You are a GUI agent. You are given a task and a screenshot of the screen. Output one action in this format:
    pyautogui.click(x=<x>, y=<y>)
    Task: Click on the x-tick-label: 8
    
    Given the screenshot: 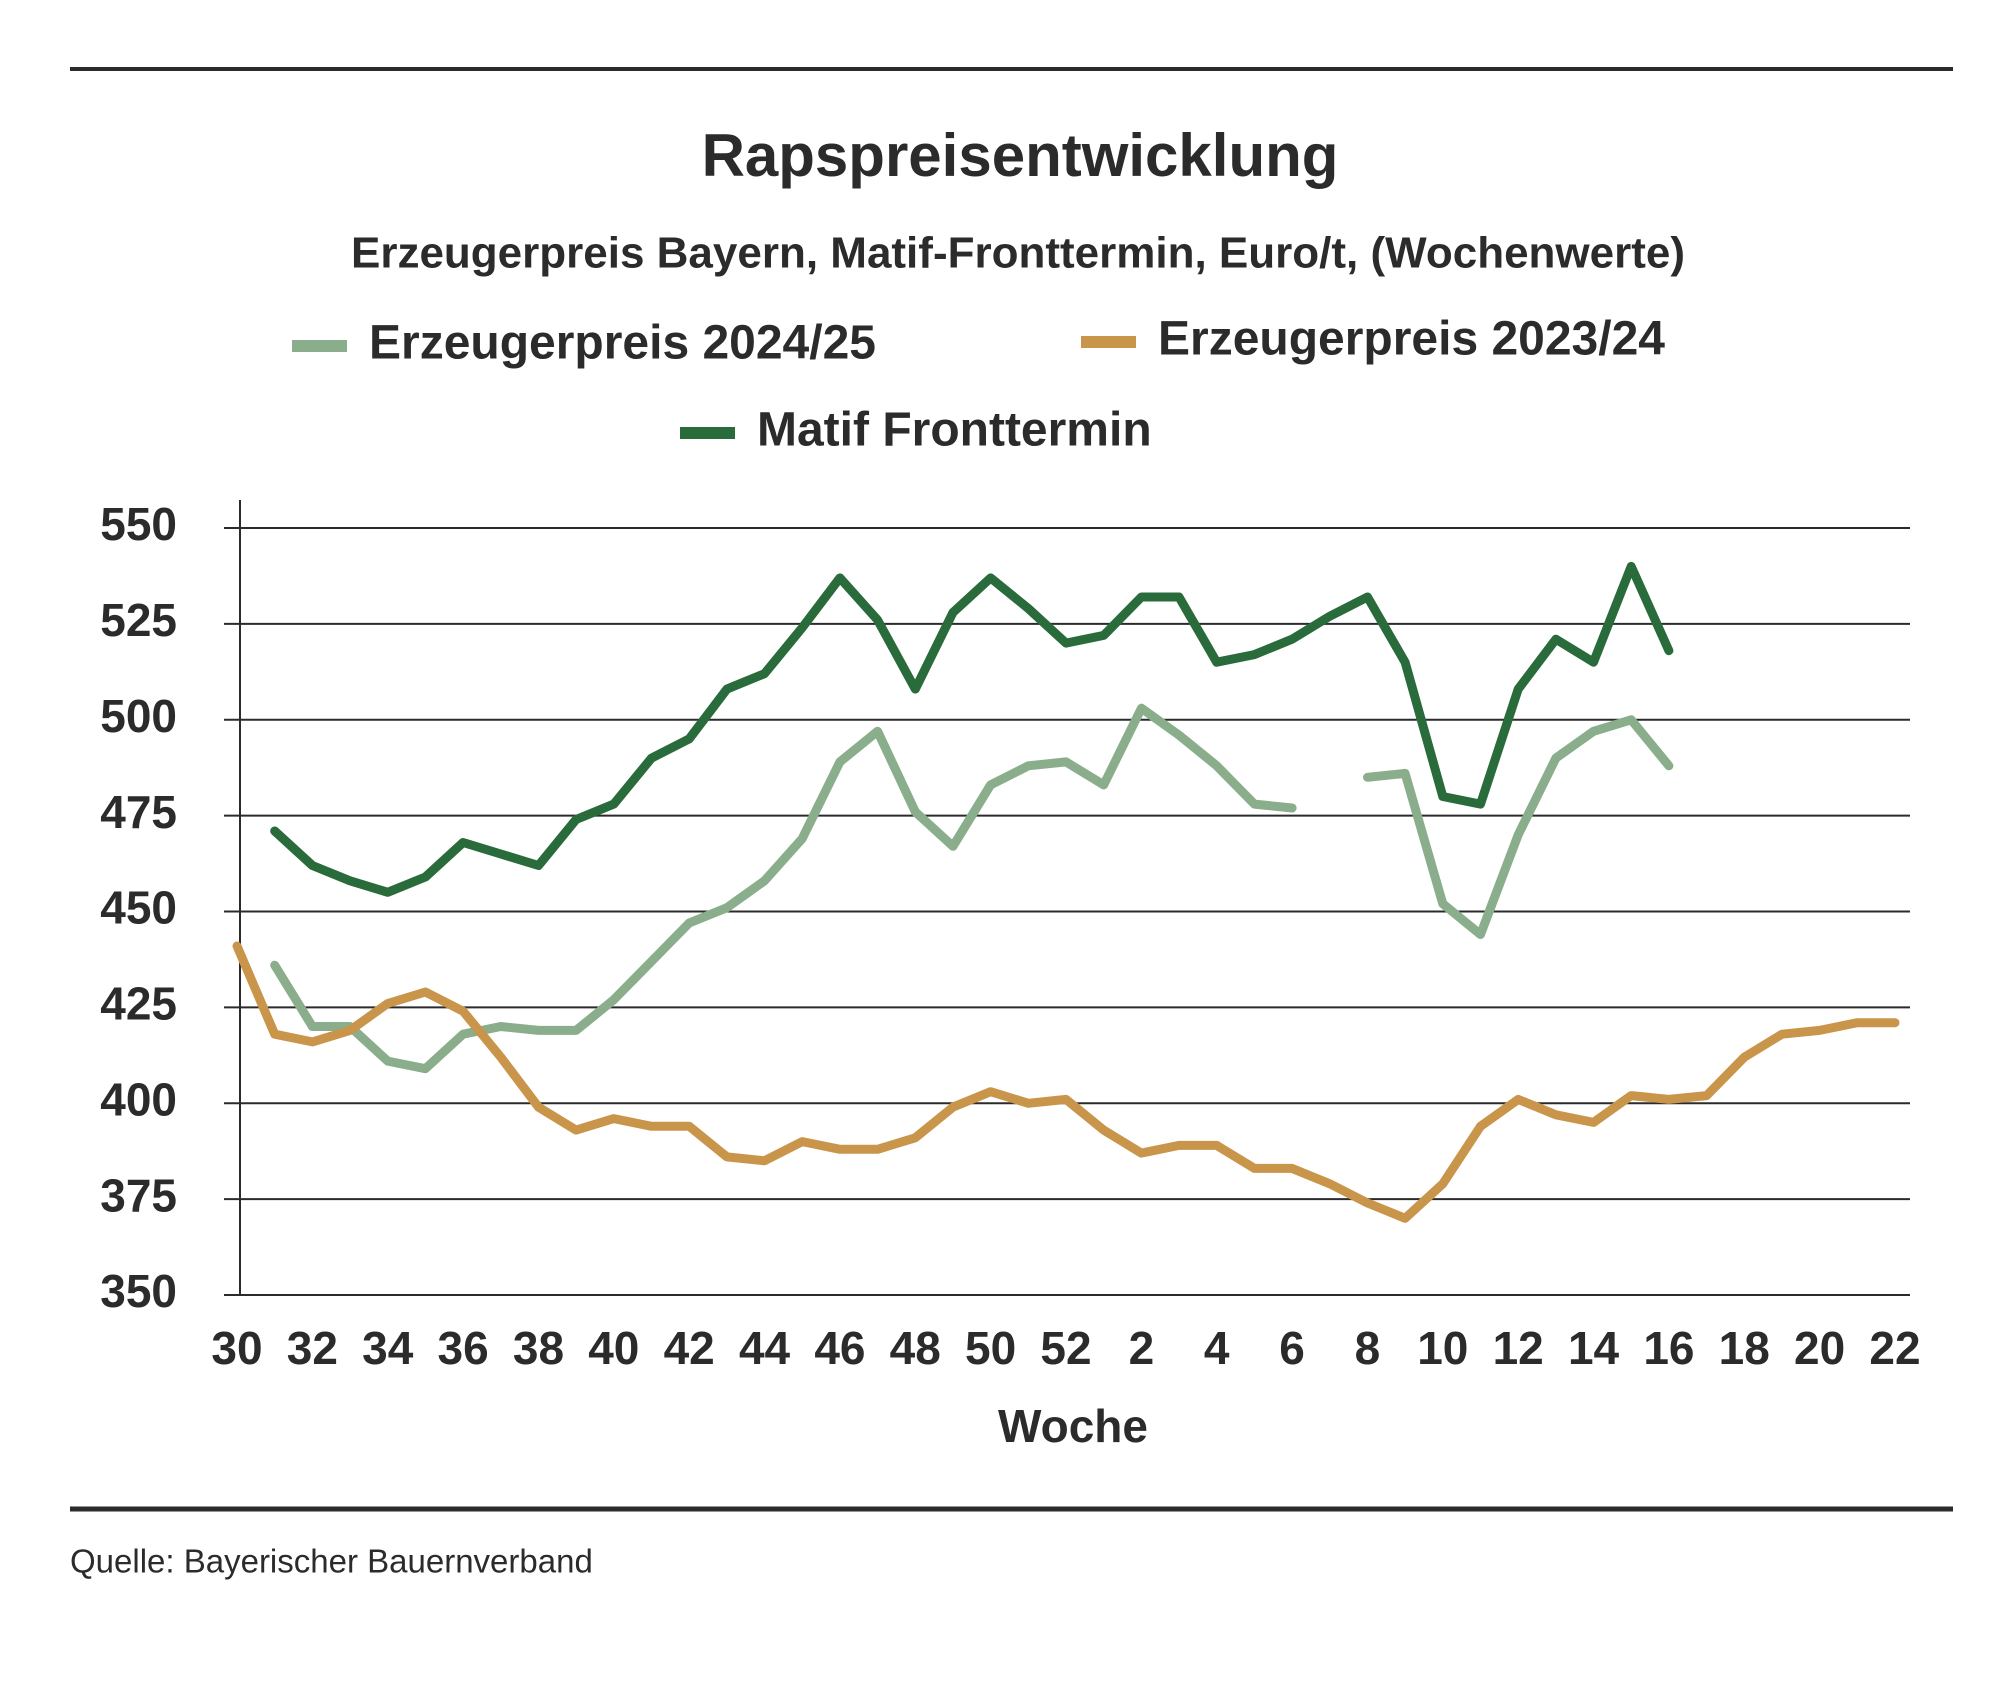 What is the action you would take?
    pyautogui.click(x=1368, y=1348)
    